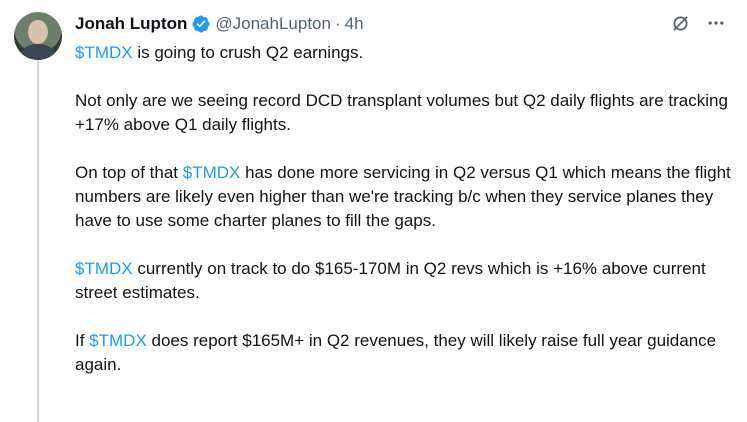  What do you see at coordinates (248, 52) in the screenshot?
I see `tweet-text: is going to crush Q2 earnings.` at bounding box center [248, 52].